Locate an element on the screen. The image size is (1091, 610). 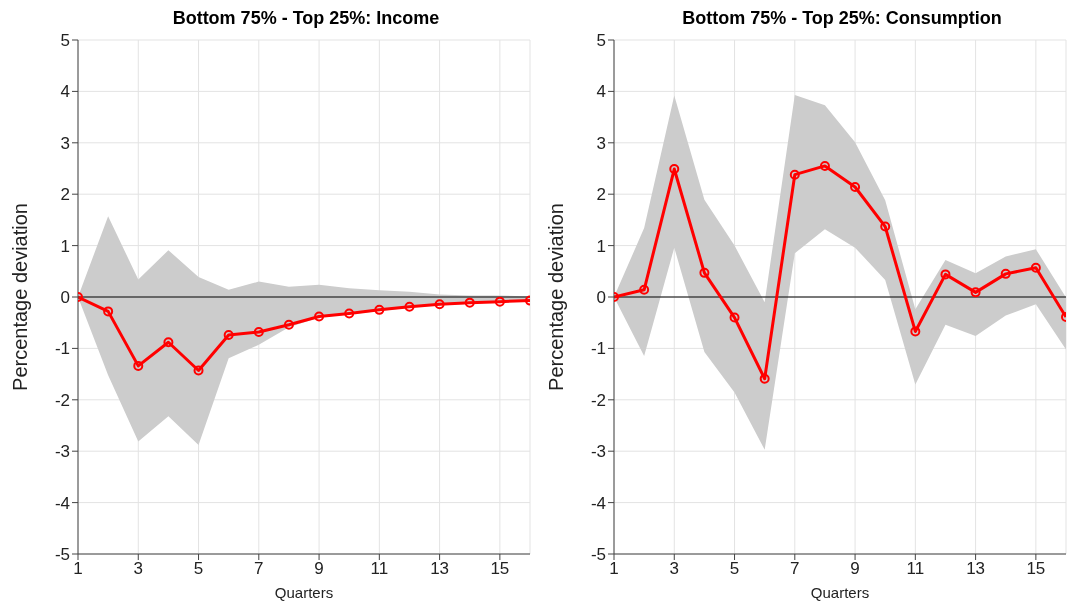
chart-title: Bottom 75% - Top 25%: Consumption is located at coordinates (842, 19).